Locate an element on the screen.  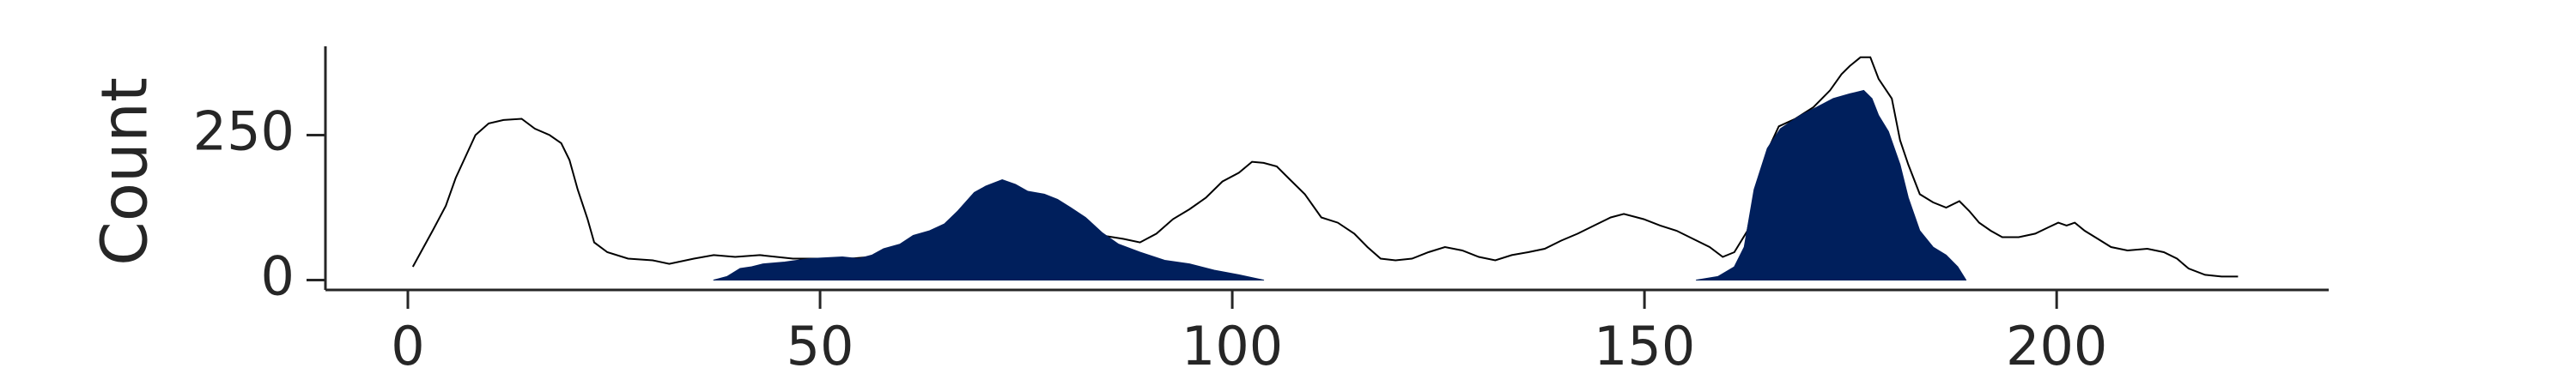
y-tick-label: 250 is located at coordinates (244, 131).